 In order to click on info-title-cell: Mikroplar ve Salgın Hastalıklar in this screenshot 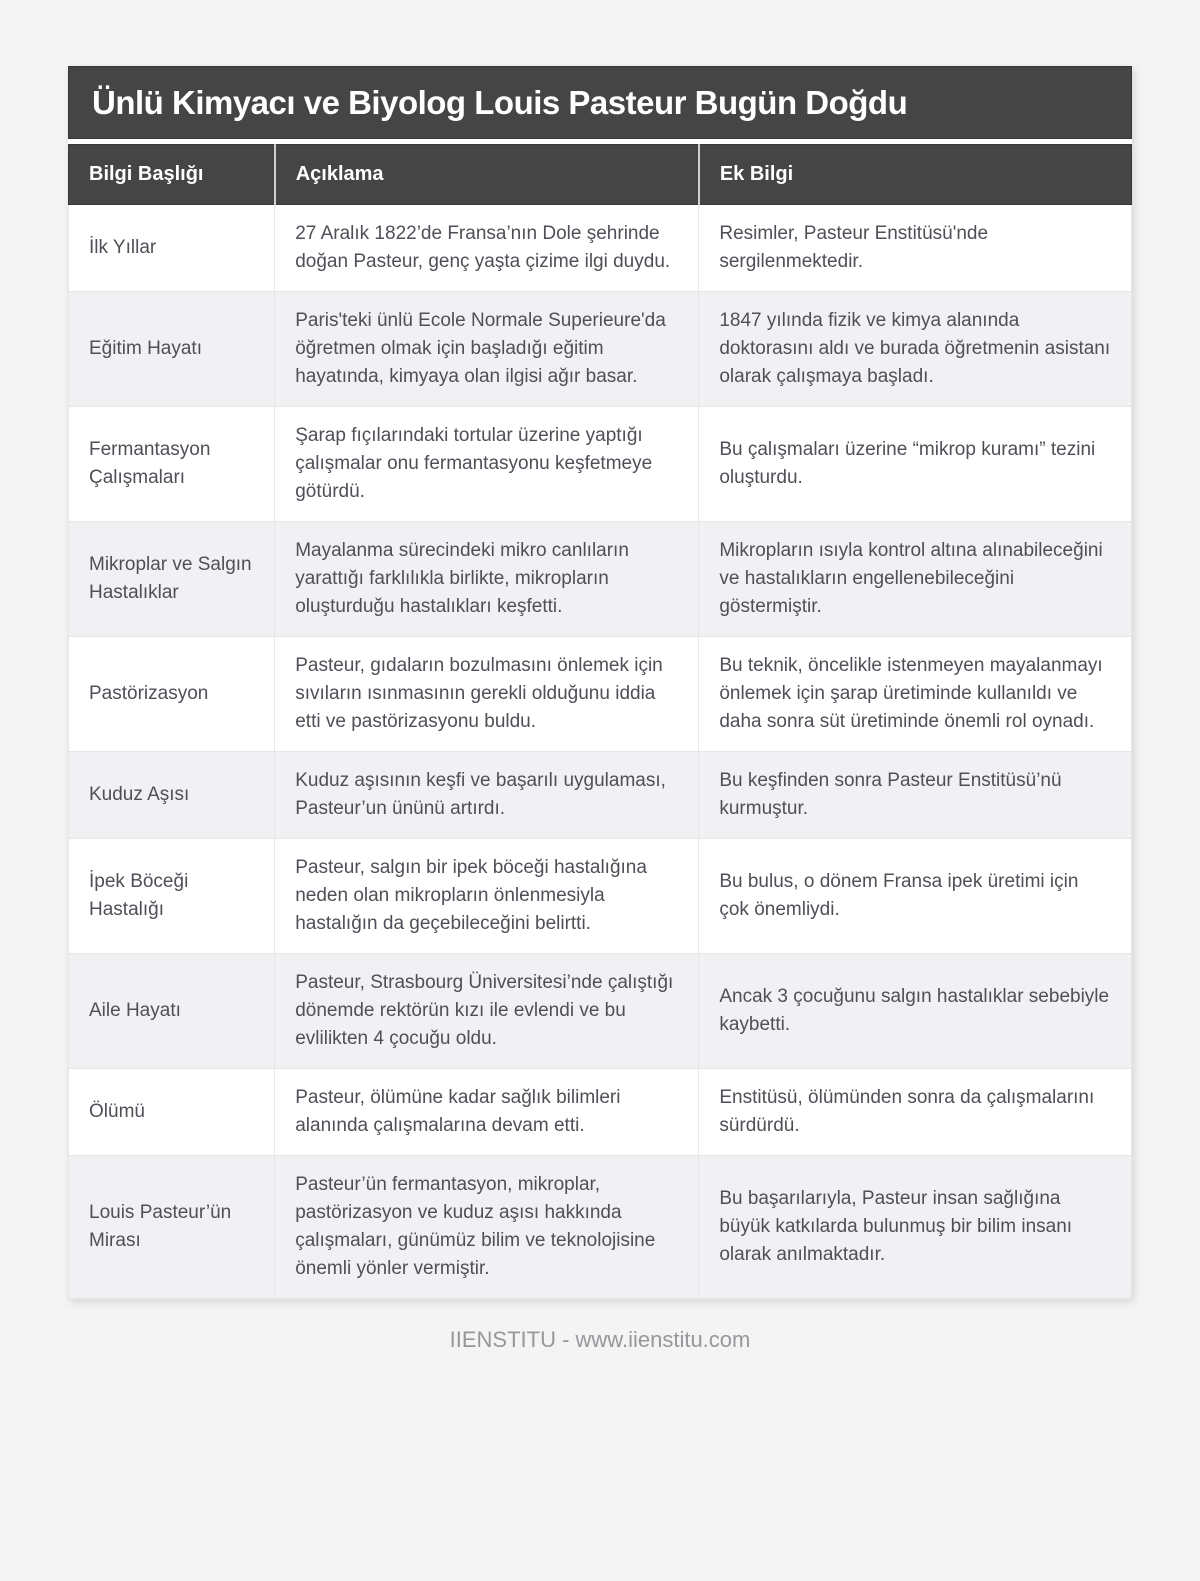, I will do `click(171, 579)`.